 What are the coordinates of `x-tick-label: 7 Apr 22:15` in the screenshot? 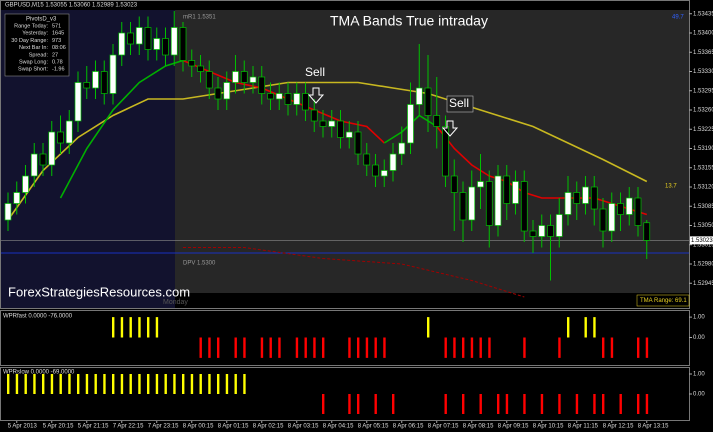 It's located at (128, 427).